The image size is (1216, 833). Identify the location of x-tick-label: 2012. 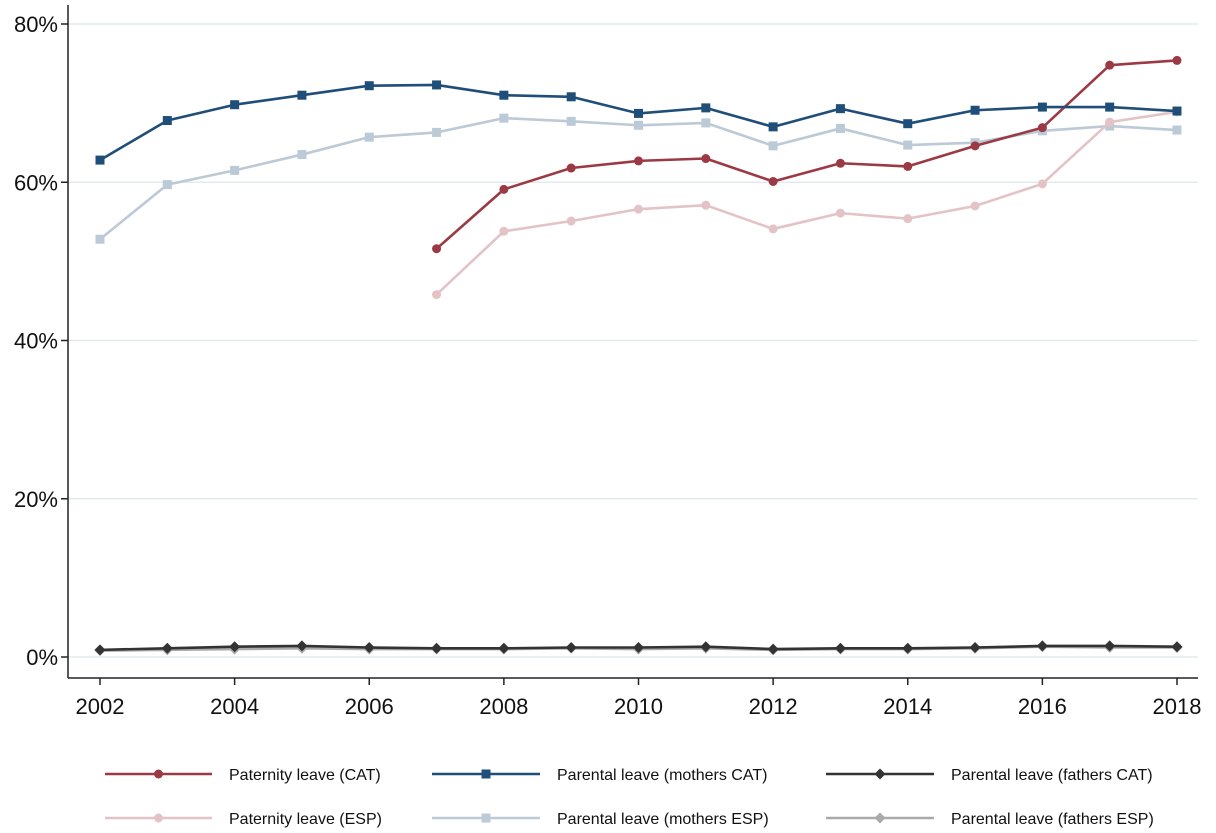
(773, 706).